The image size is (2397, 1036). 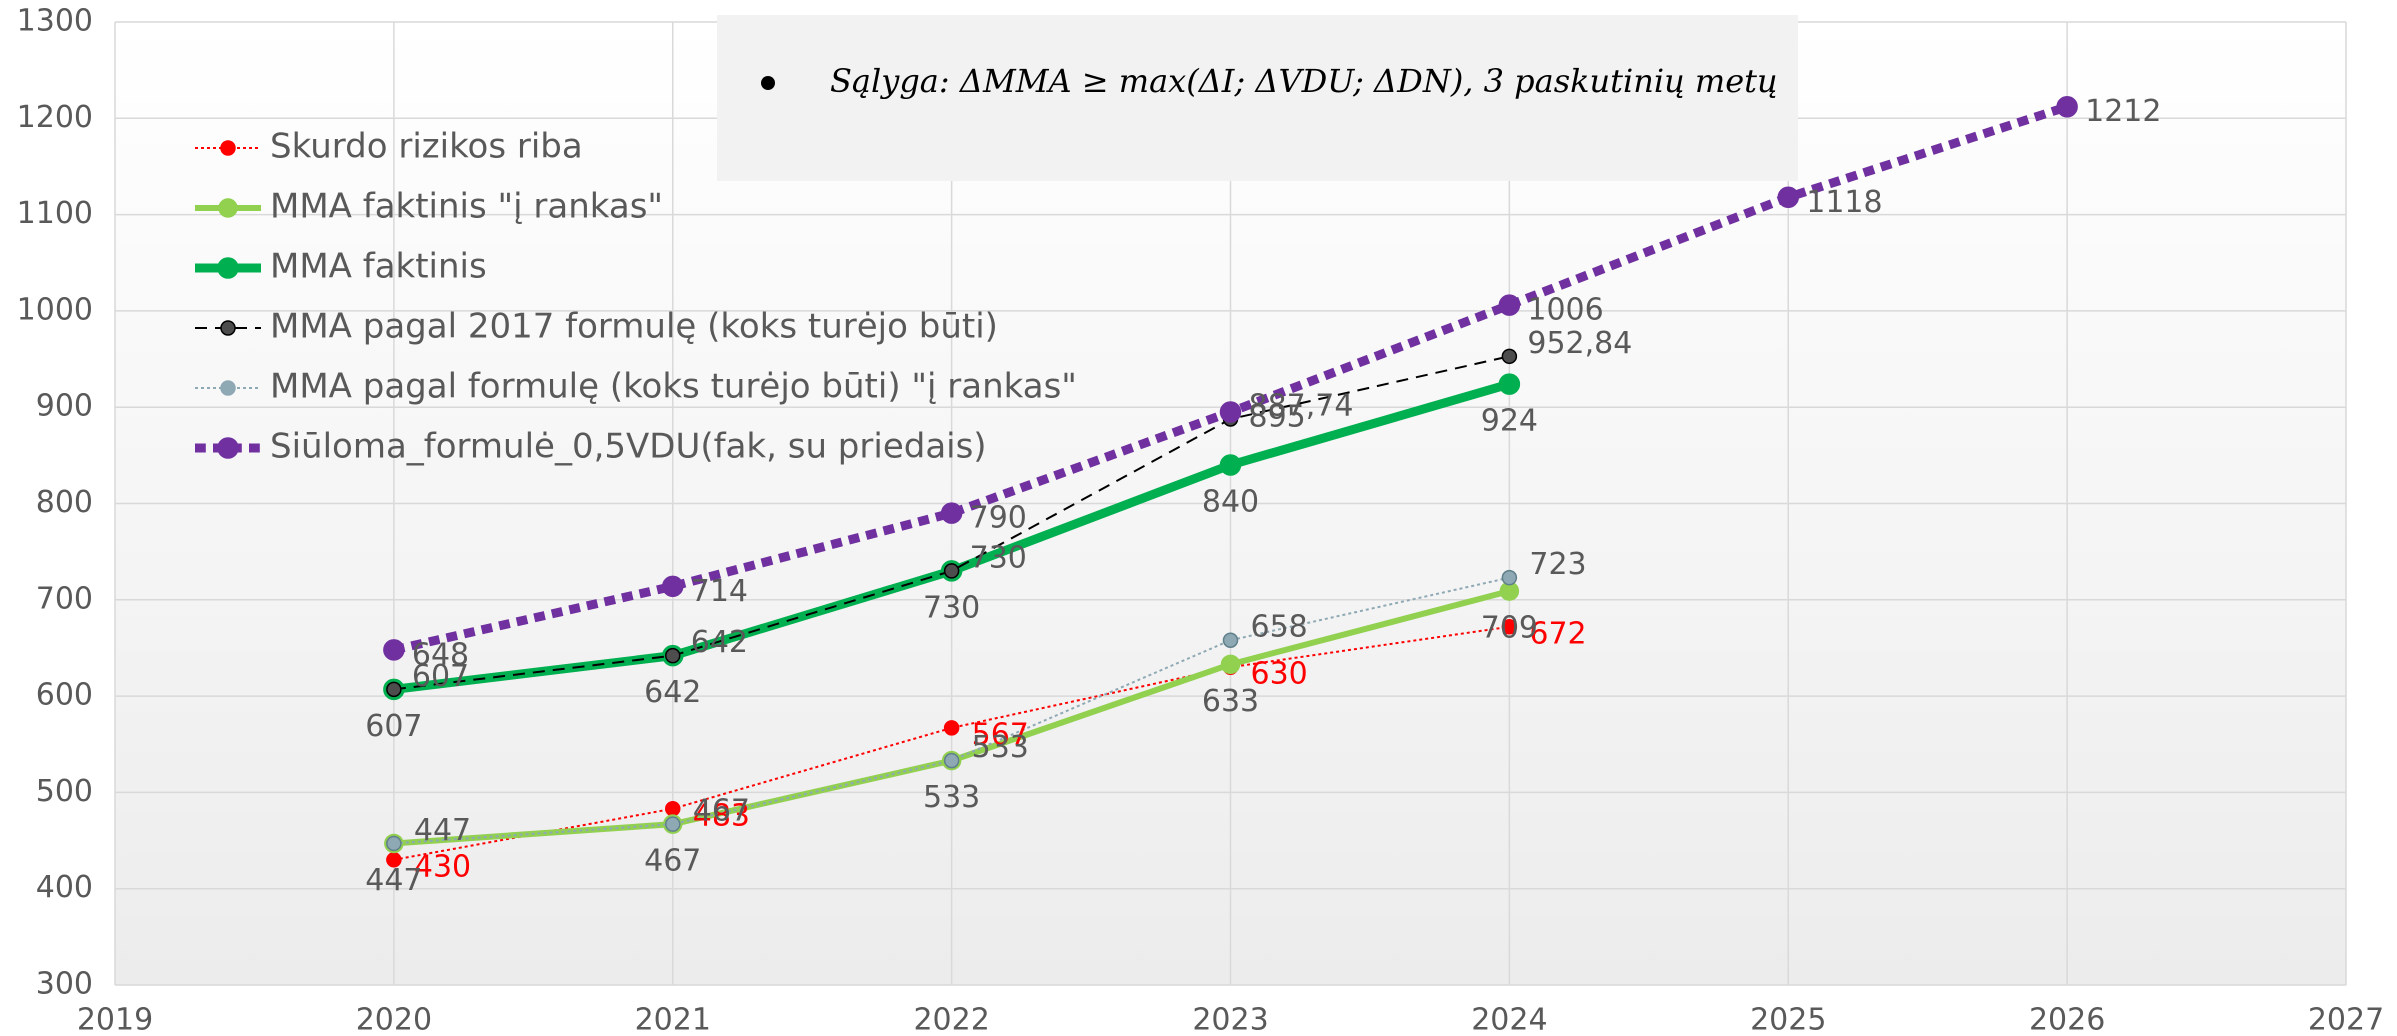 What do you see at coordinates (55, 309) in the screenshot?
I see `y-tick-label: 1000` at bounding box center [55, 309].